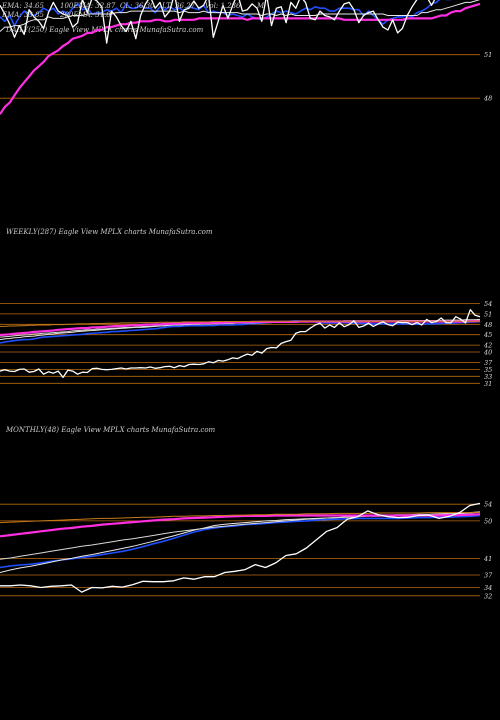 The width and height of the screenshot is (500, 720). I want to click on header-ema-short: EMA: 34.65, so click(23, 6).